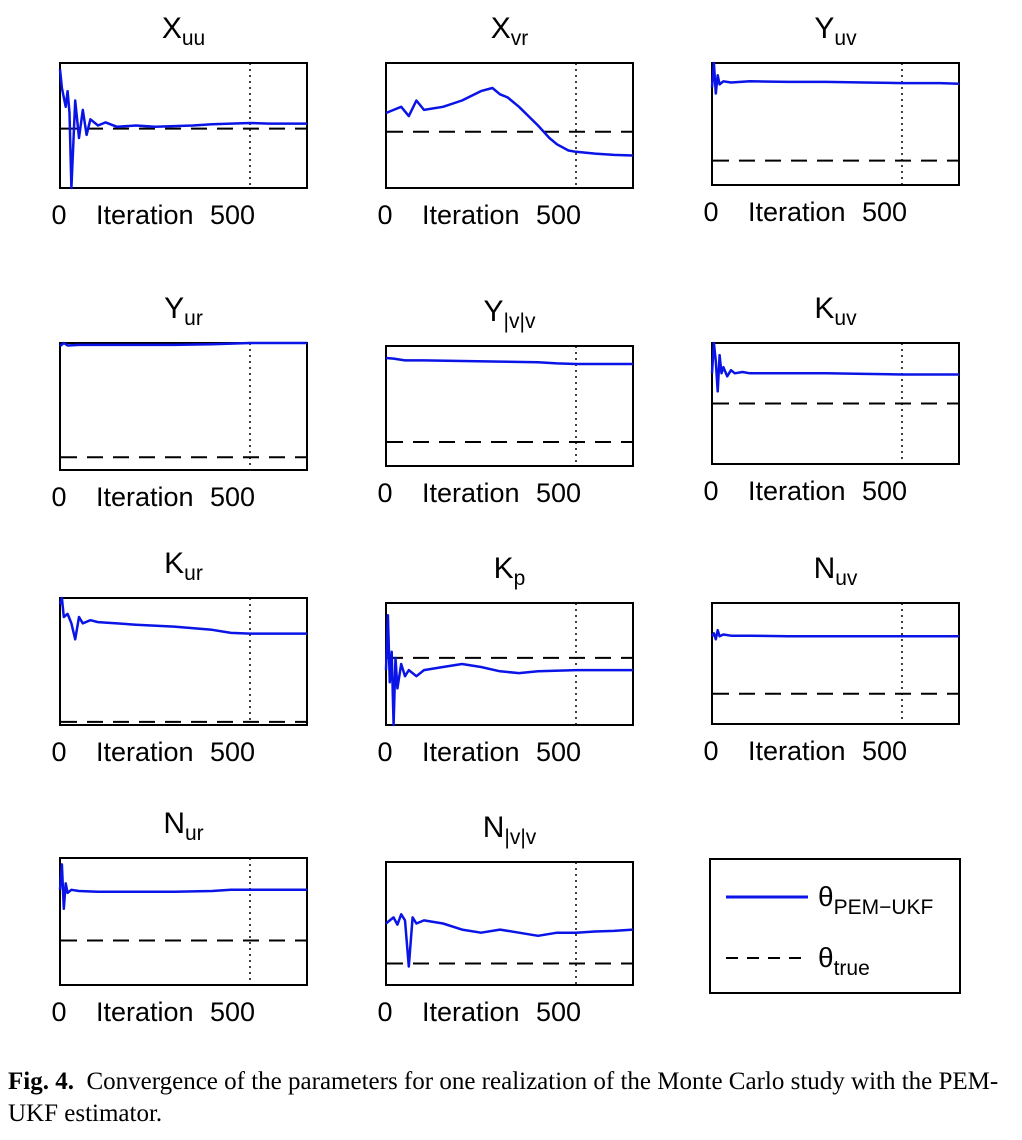  I want to click on legend-subscript: true, so click(852, 968).